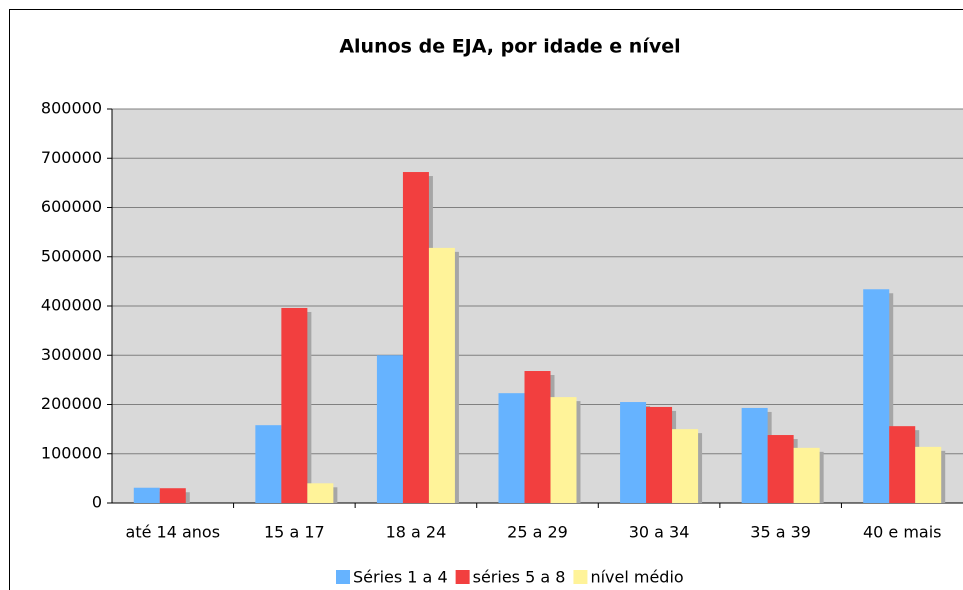 The image size is (963, 590). Describe the element at coordinates (71, 354) in the screenshot. I see `y-tick-label: 300000` at that location.